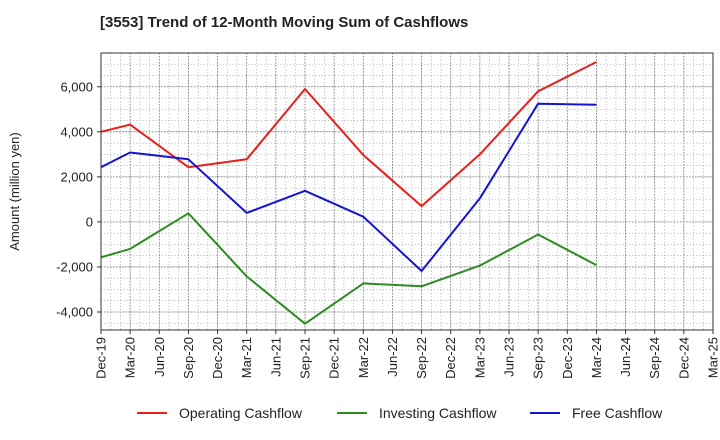 This screenshot has width=720, height=440. What do you see at coordinates (188, 358) in the screenshot?
I see `x-tick-label: Sep-20` at bounding box center [188, 358].